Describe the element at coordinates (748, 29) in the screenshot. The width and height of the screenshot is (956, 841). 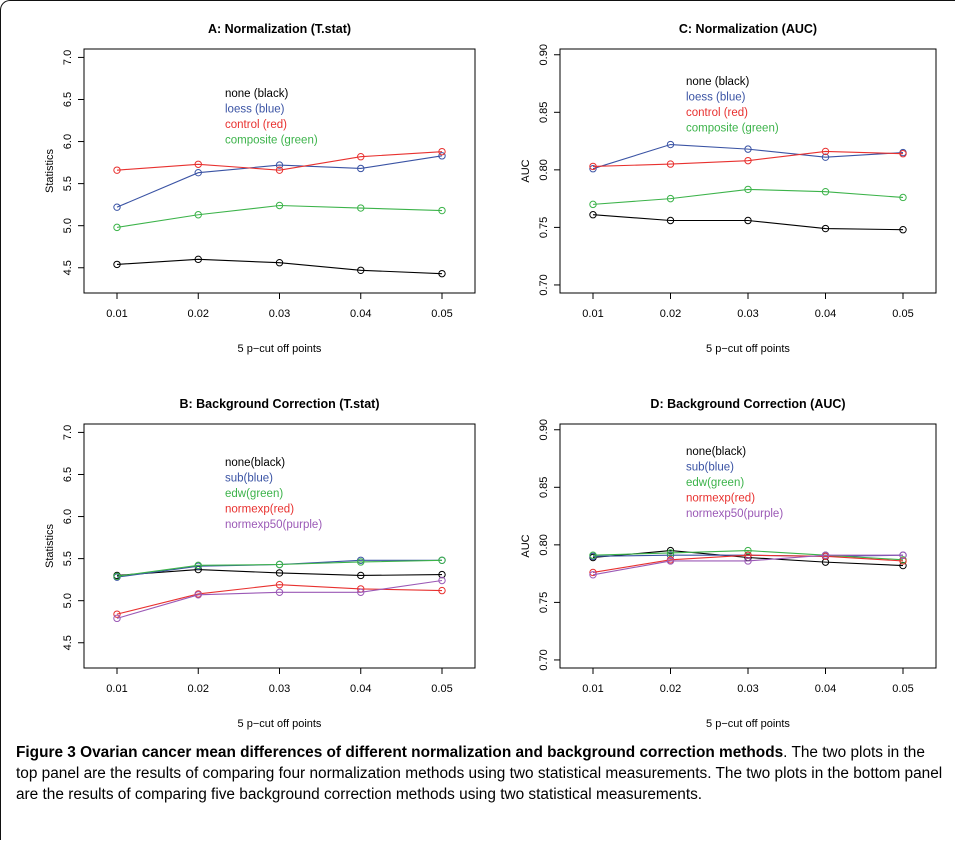
I see `chart-title: C: Normalization (AUC)` at that location.